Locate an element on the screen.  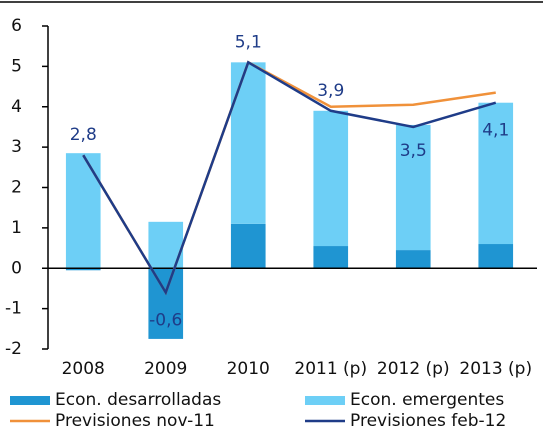
y-tick-label: 3 is located at coordinates (16, 147).